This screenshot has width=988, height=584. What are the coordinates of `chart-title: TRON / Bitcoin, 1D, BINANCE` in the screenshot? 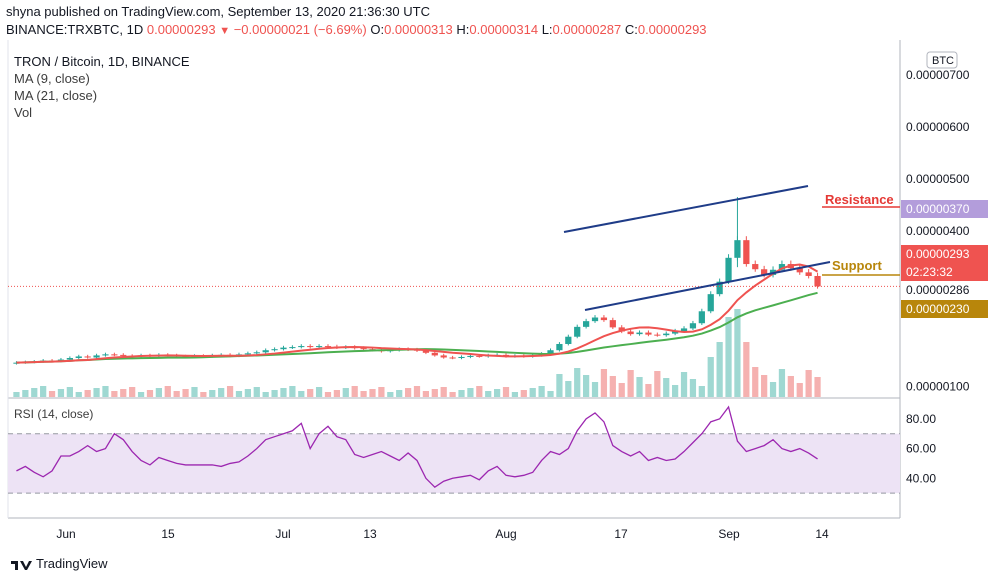 It's located at (102, 61).